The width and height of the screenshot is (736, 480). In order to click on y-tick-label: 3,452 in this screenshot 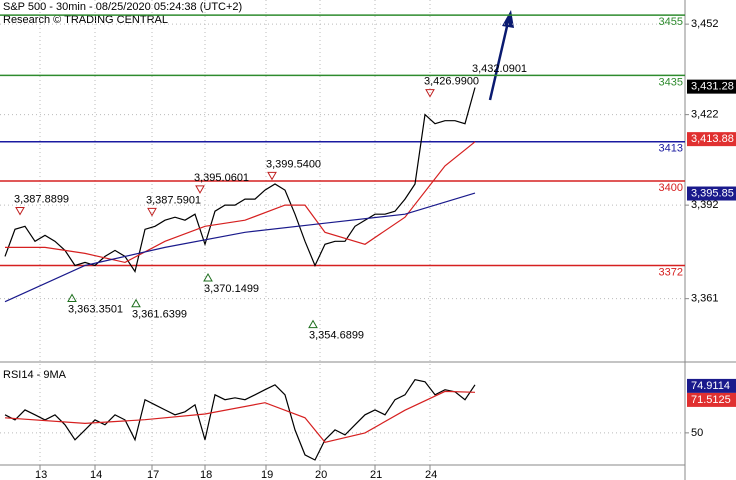, I will do `click(705, 24)`.